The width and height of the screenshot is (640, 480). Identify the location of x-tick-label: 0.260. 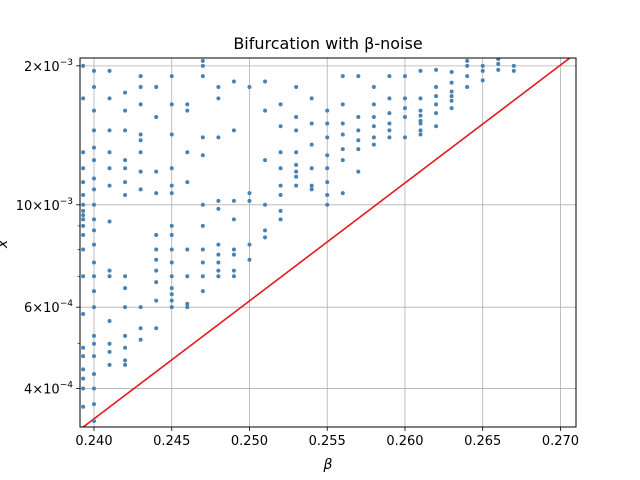
(404, 441).